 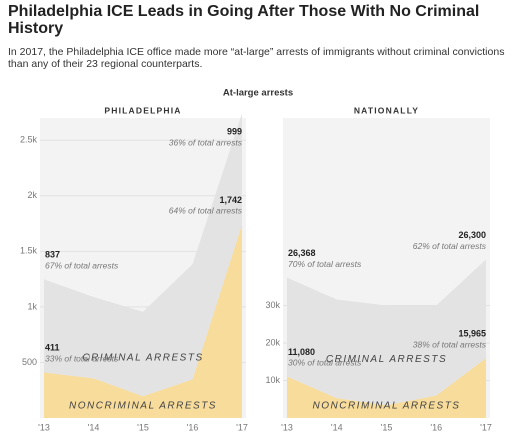 What do you see at coordinates (450, 246) in the screenshot?
I see `value-note: 62% of total arrests` at bounding box center [450, 246].